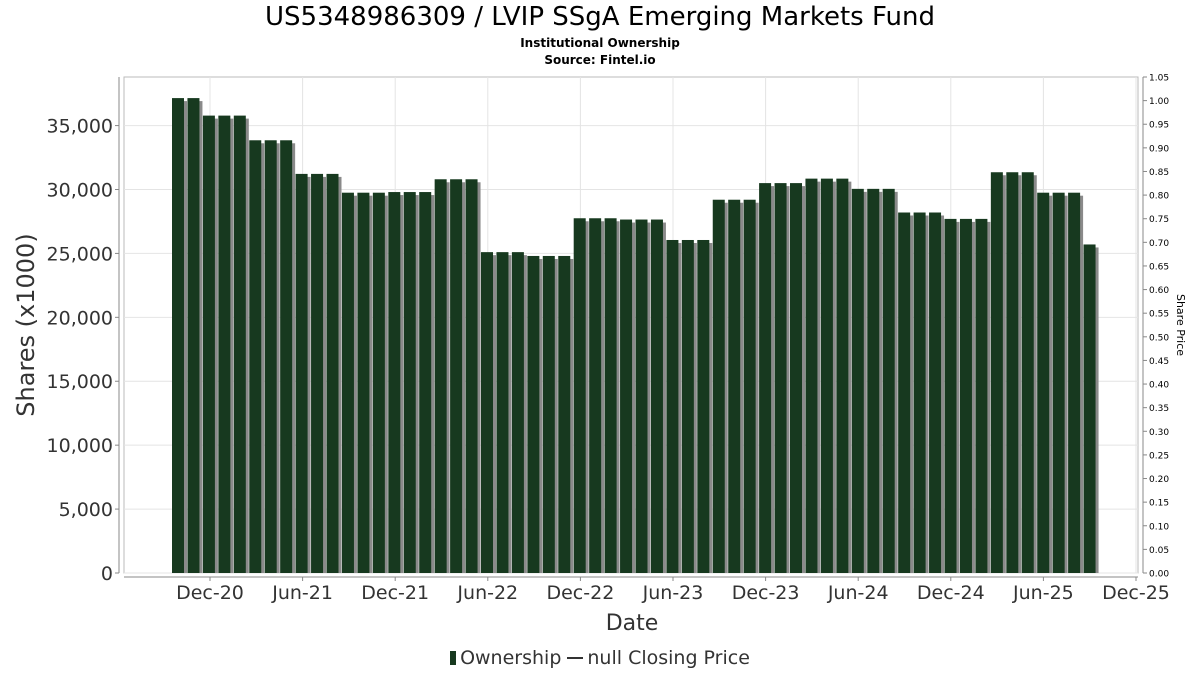 The width and height of the screenshot is (1200, 675). Describe the element at coordinates (453, 658) in the screenshot. I see `ownership-swatch` at that location.